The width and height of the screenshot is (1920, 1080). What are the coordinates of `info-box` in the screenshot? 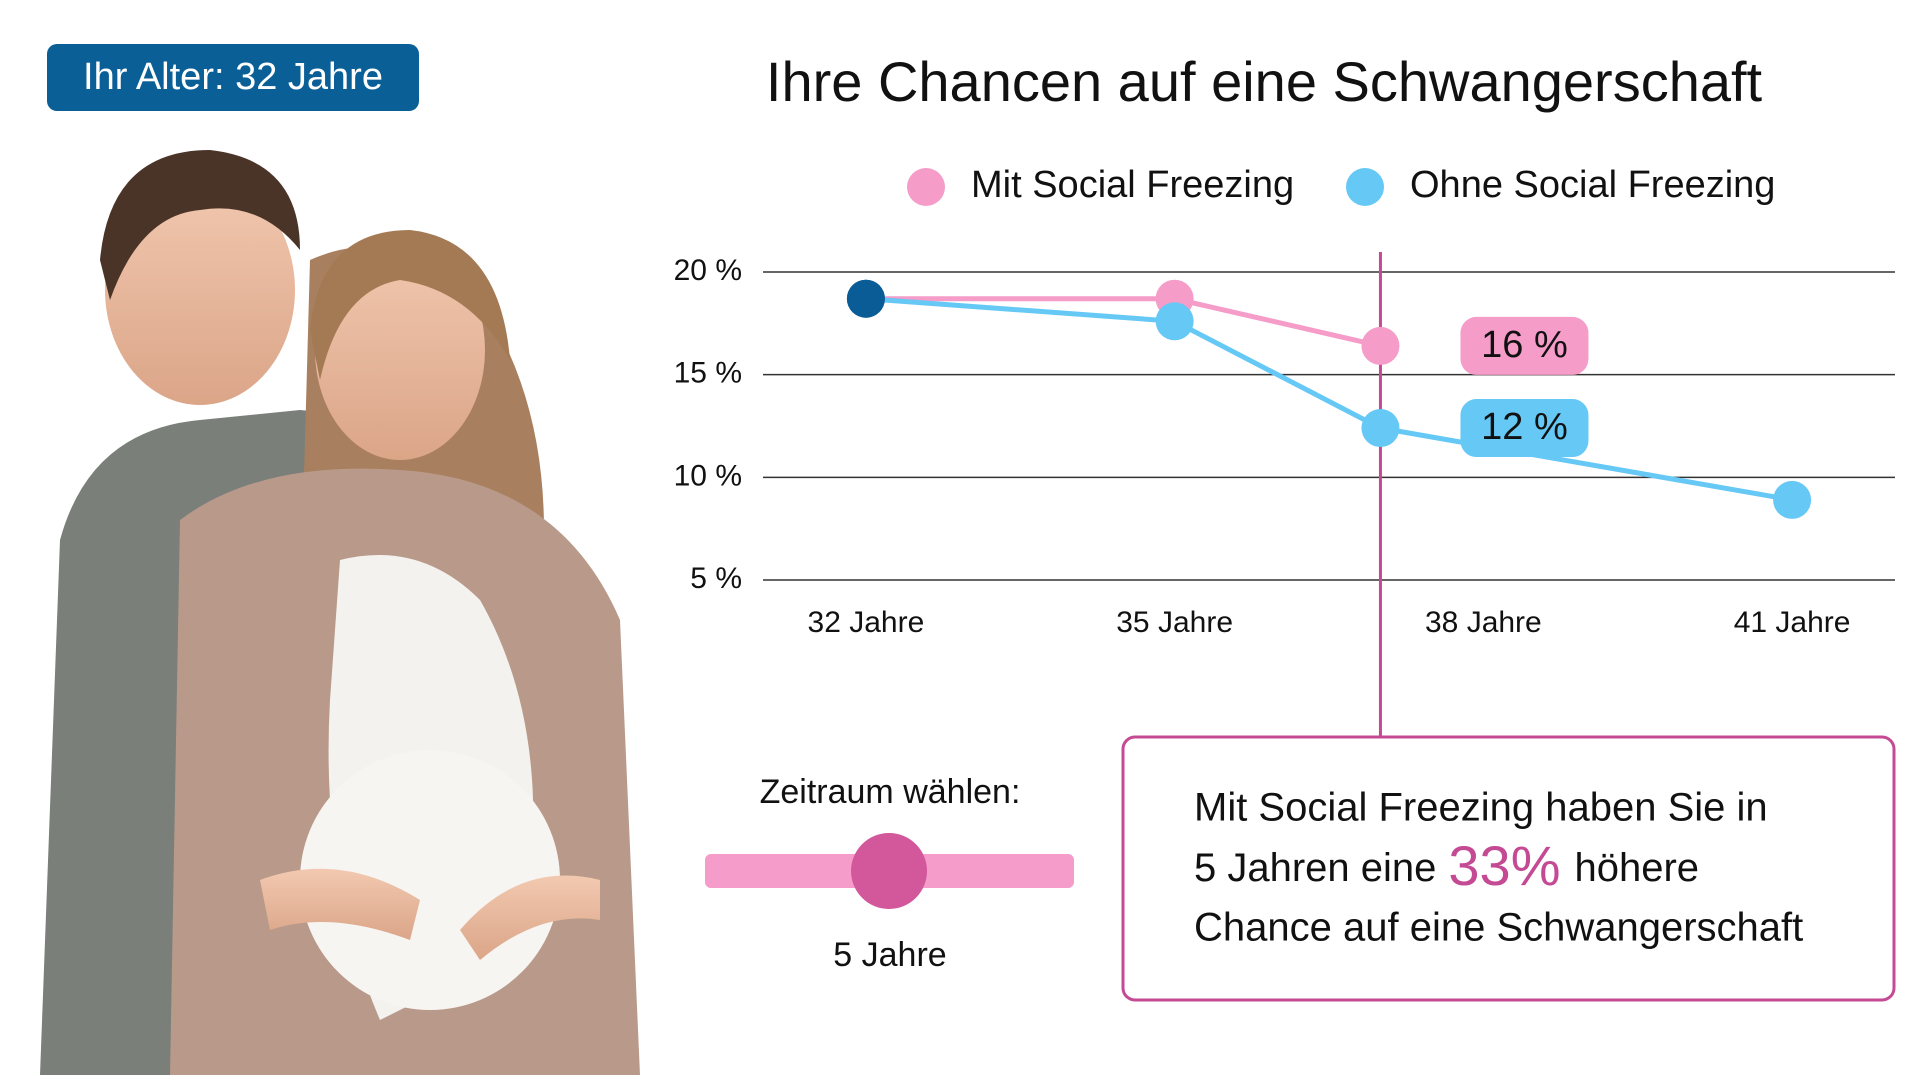 It's located at (1508, 868).